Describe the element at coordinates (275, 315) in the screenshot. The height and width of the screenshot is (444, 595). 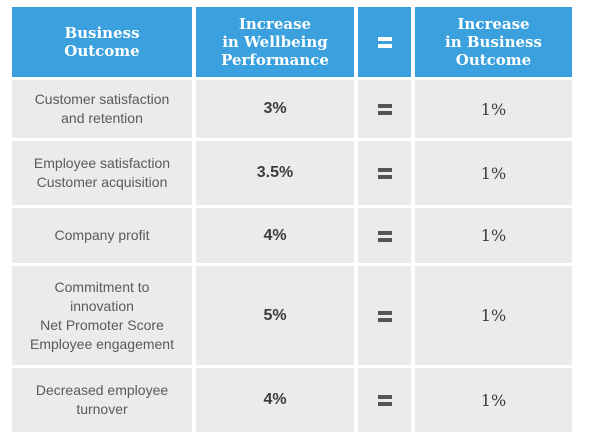
I see `row-wellbeing-value: 5%` at that location.